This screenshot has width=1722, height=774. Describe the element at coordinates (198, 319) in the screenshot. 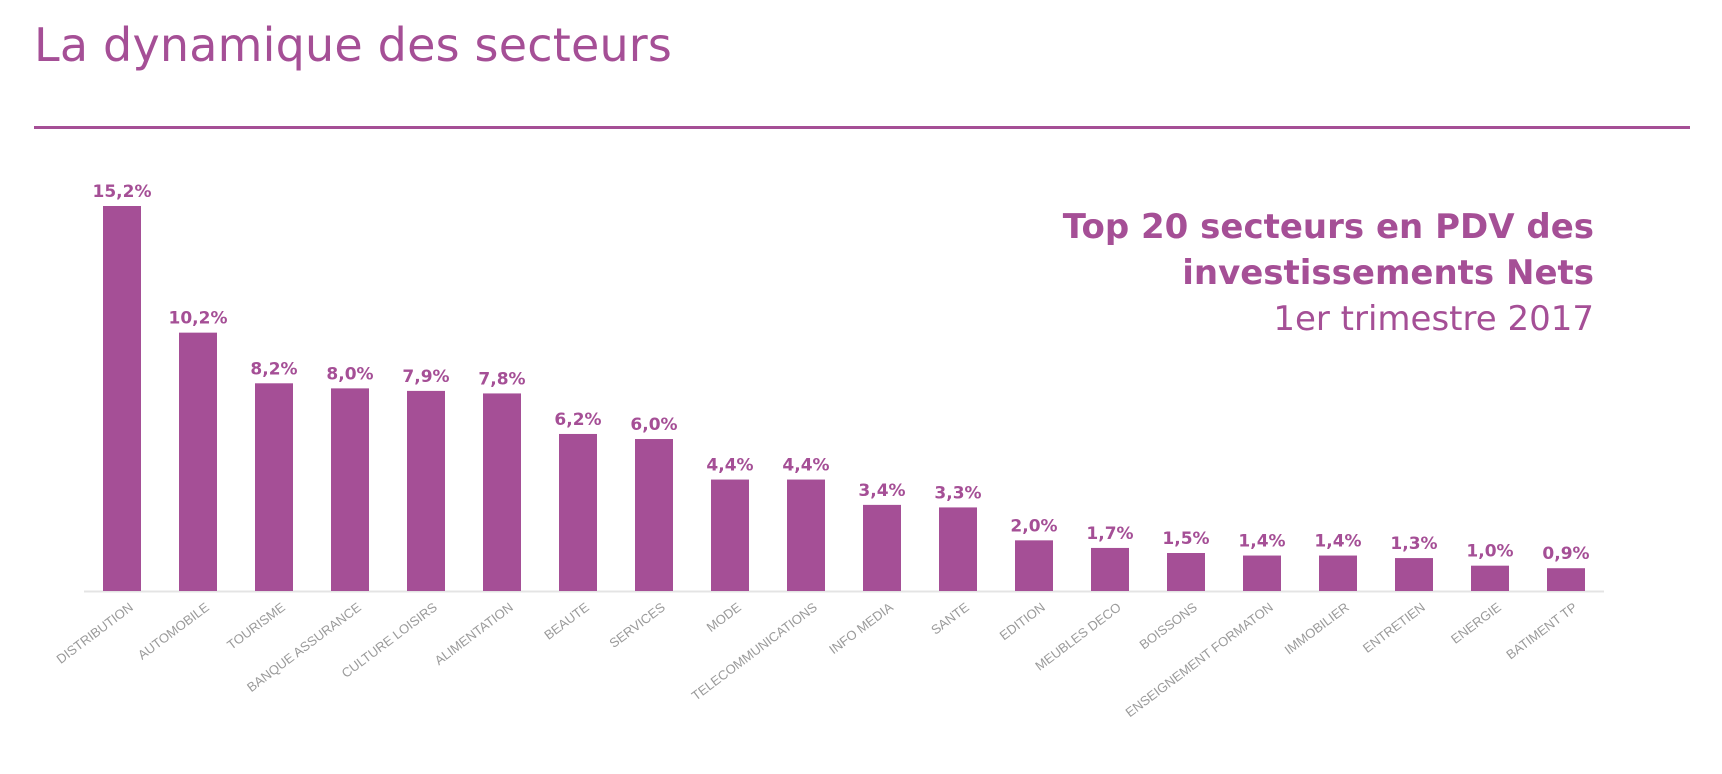

I see `bar-value-label: 10,2%` at that location.